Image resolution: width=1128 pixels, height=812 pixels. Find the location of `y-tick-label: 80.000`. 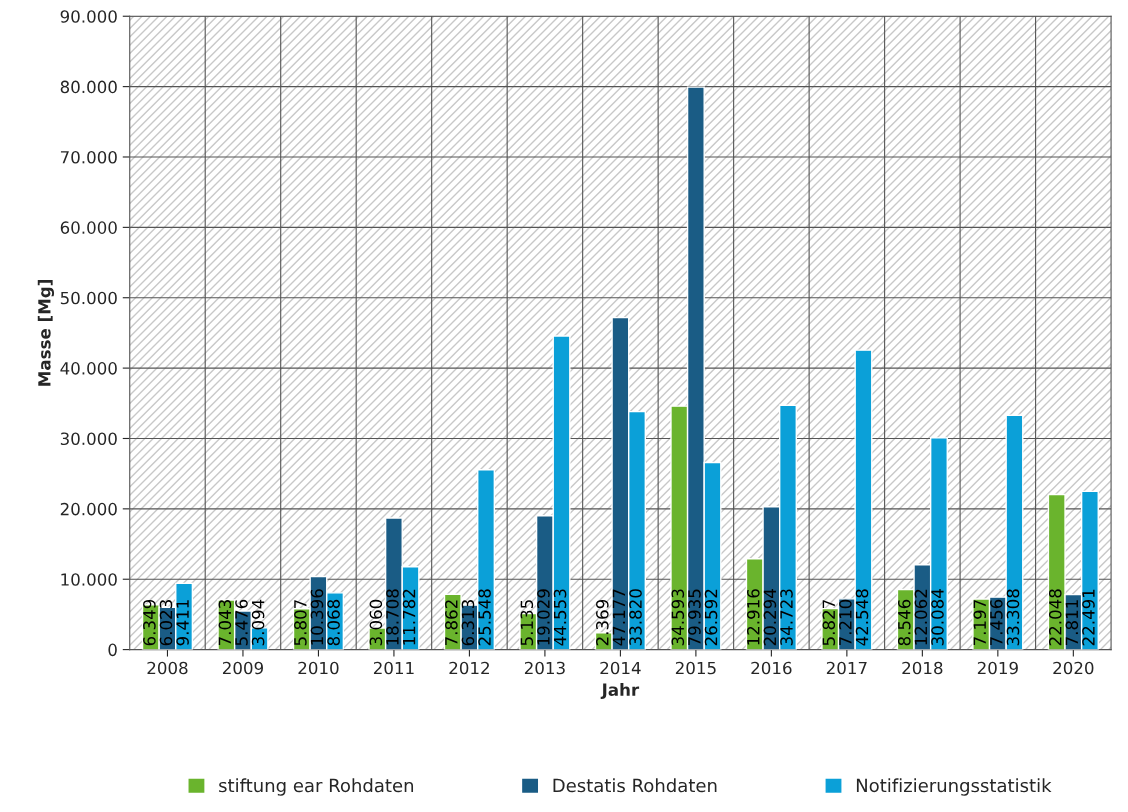

y-tick-label: 80.000 is located at coordinates (88, 87).